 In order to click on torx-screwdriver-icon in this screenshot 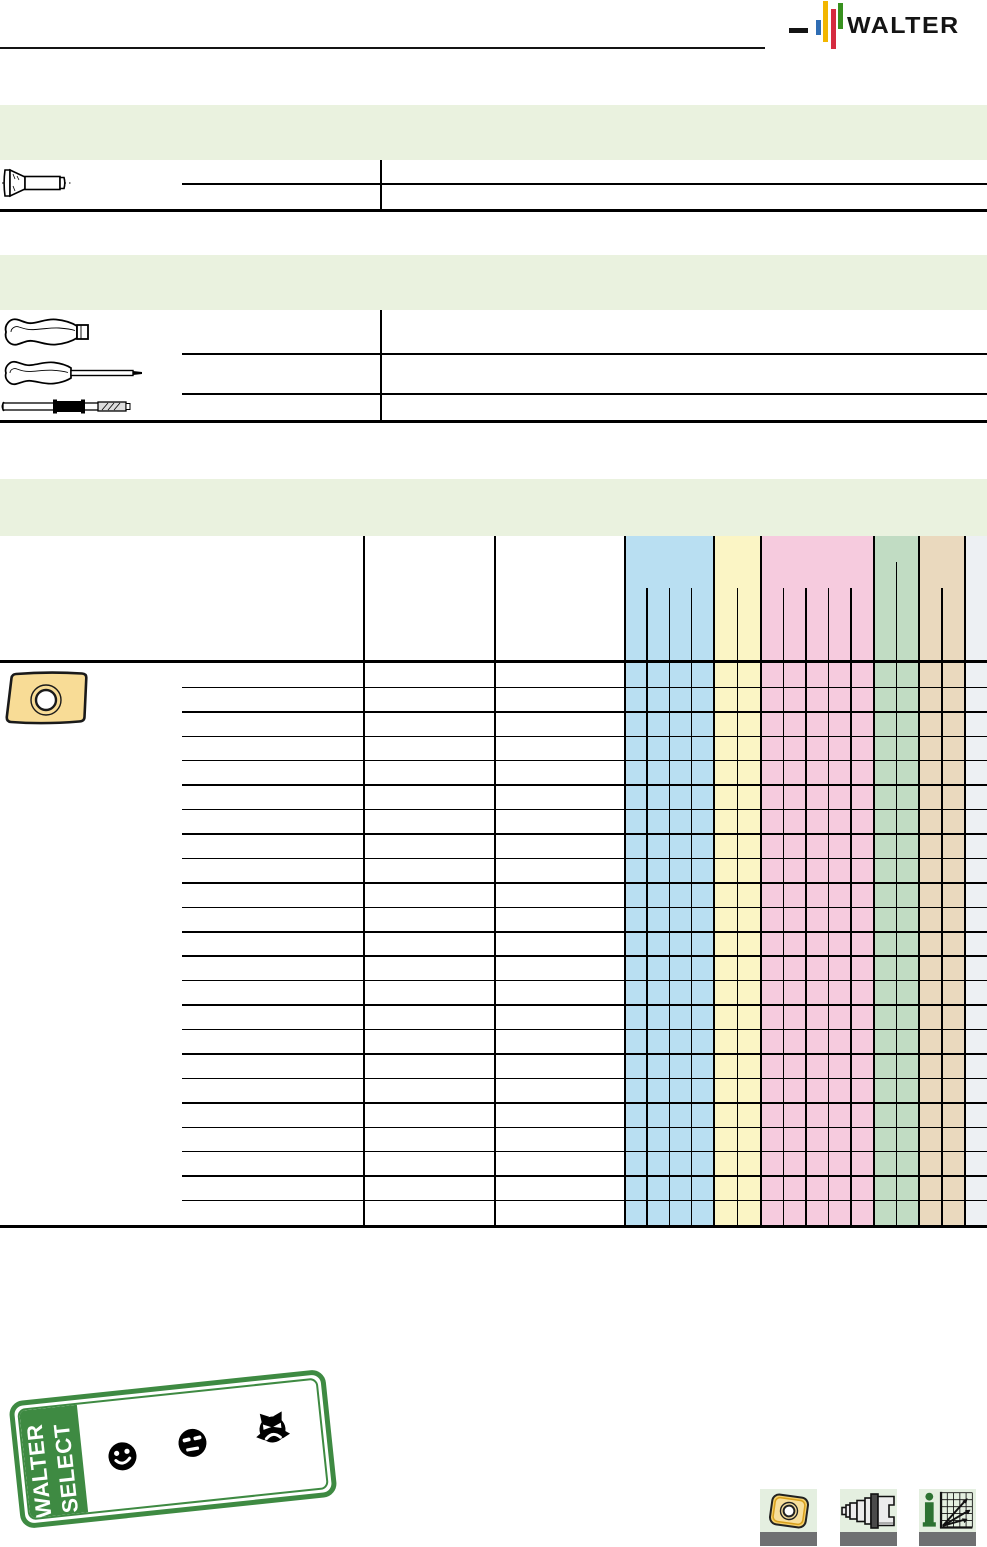, I will do `click(73, 373)`.